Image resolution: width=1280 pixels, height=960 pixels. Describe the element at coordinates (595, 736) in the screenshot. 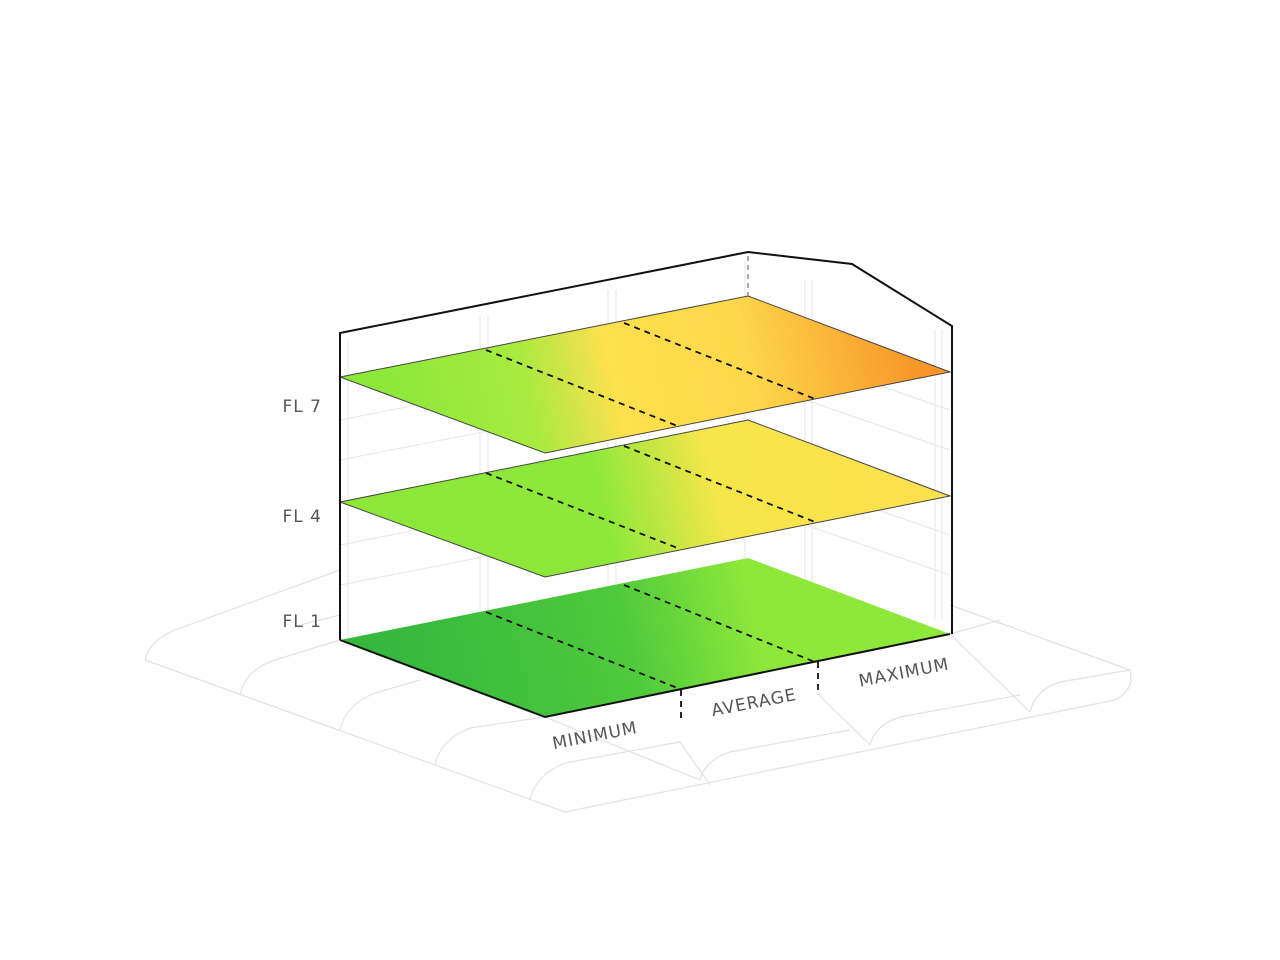

I see `zone-label: MINIMUM` at that location.